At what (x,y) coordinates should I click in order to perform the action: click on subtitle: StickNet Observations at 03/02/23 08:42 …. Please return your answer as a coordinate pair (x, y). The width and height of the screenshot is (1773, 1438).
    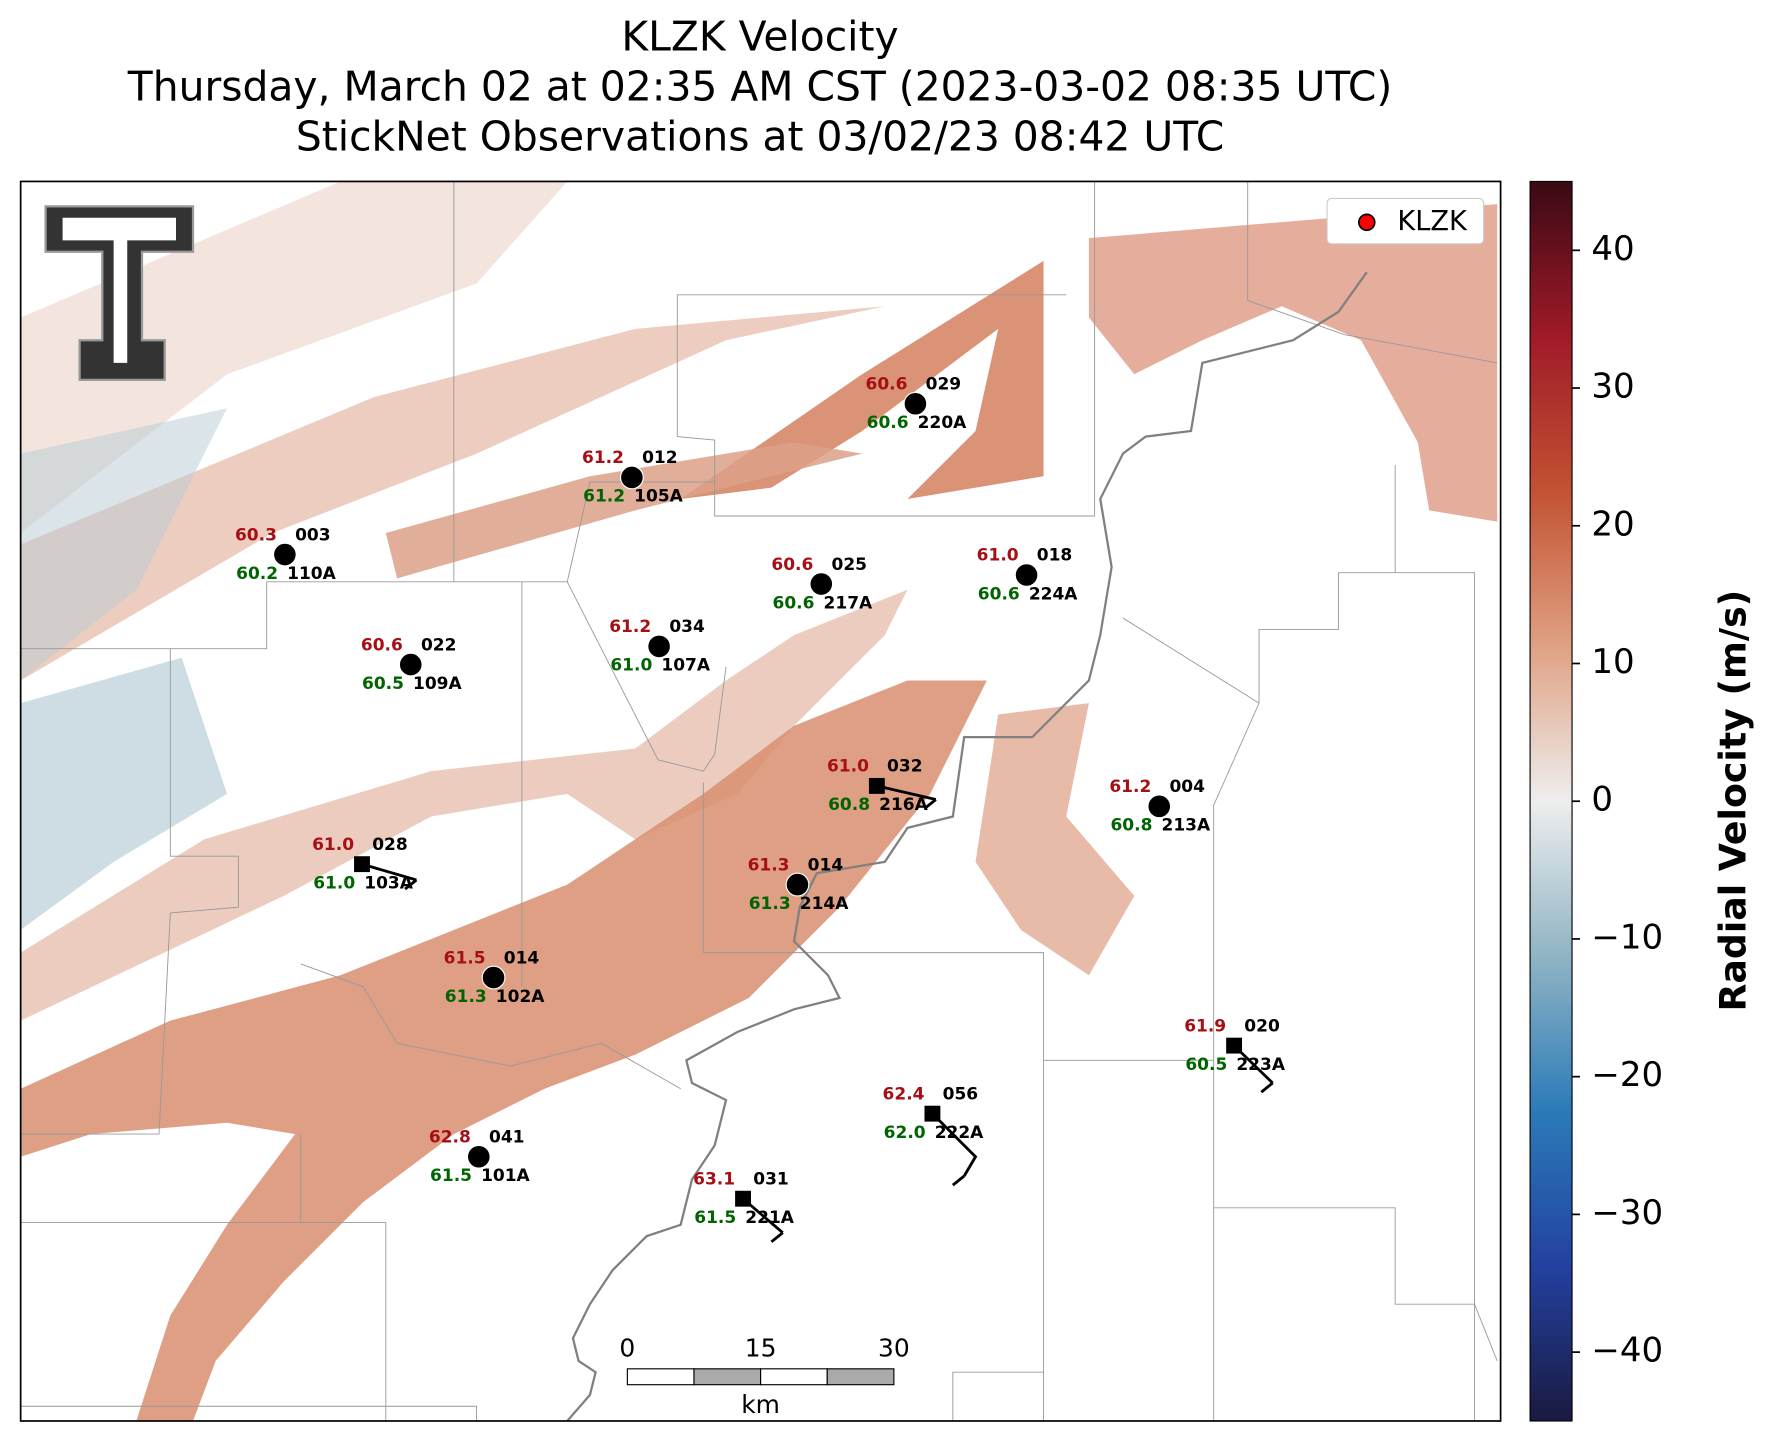
    Looking at the image, I should click on (760, 136).